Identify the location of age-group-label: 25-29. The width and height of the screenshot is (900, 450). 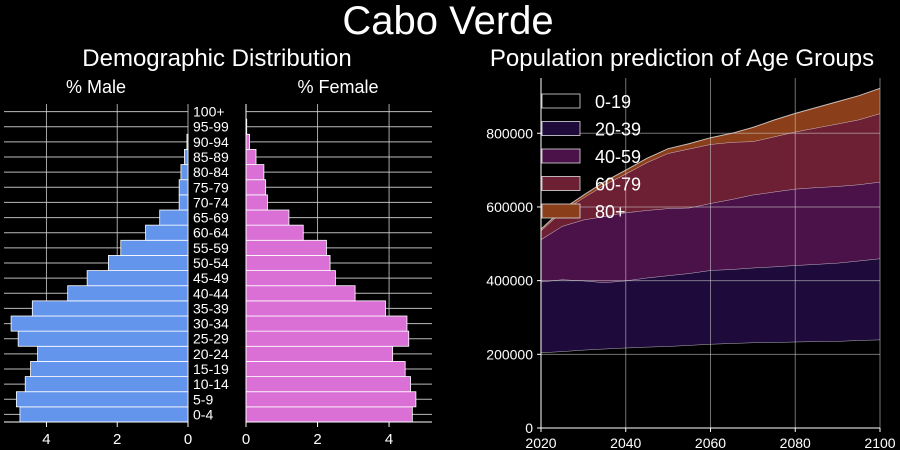
(211, 339).